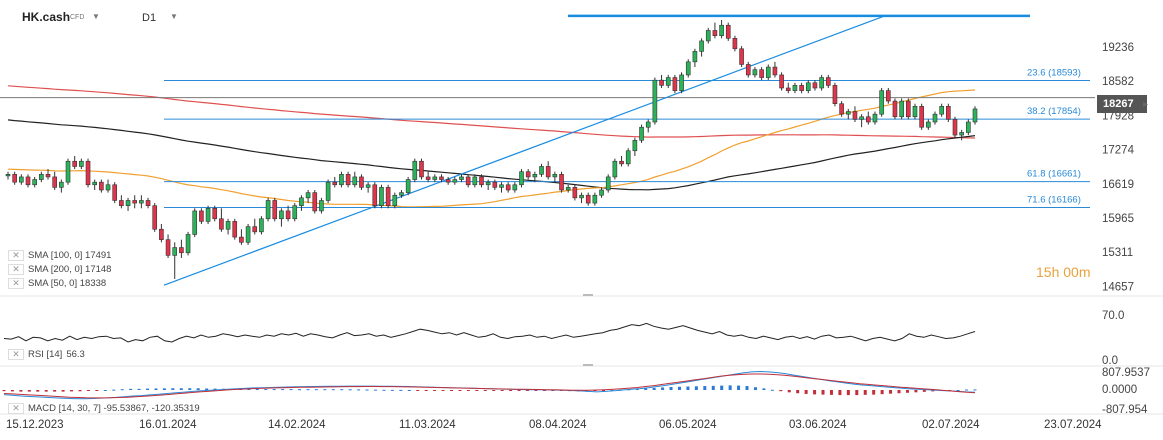 Image resolution: width=1163 pixels, height=440 pixels. Describe the element at coordinates (96, 16) in the screenshot. I see `symbol-dropdown-caret-down-icon: ▼` at that location.